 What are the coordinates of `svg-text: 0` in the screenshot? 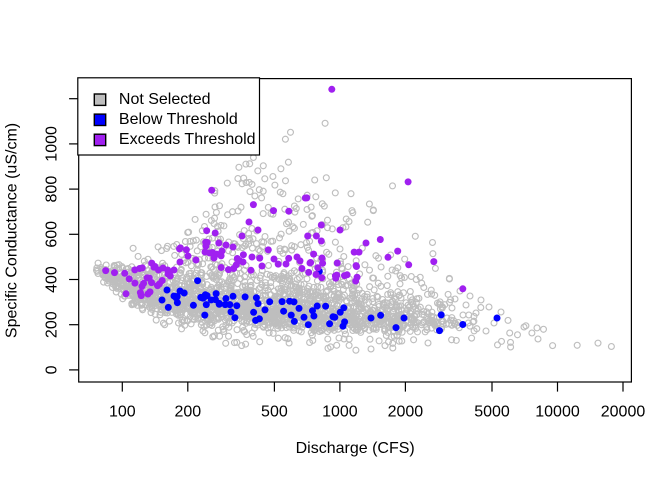 It's located at (51, 369).